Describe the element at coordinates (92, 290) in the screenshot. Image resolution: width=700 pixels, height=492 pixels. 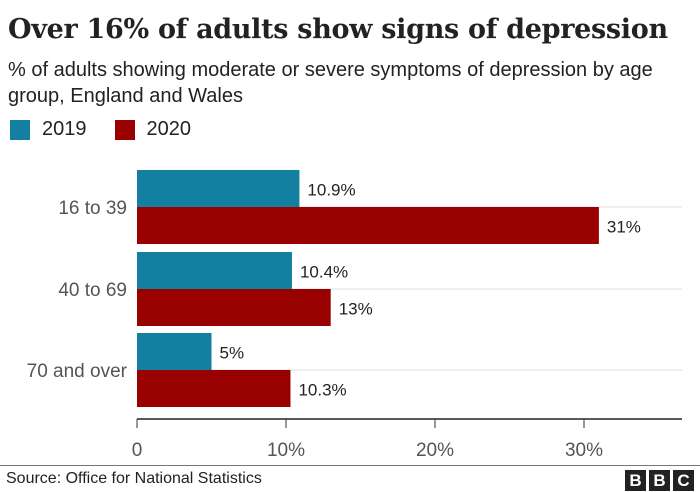
I see `category-label: 40 to 69` at that location.